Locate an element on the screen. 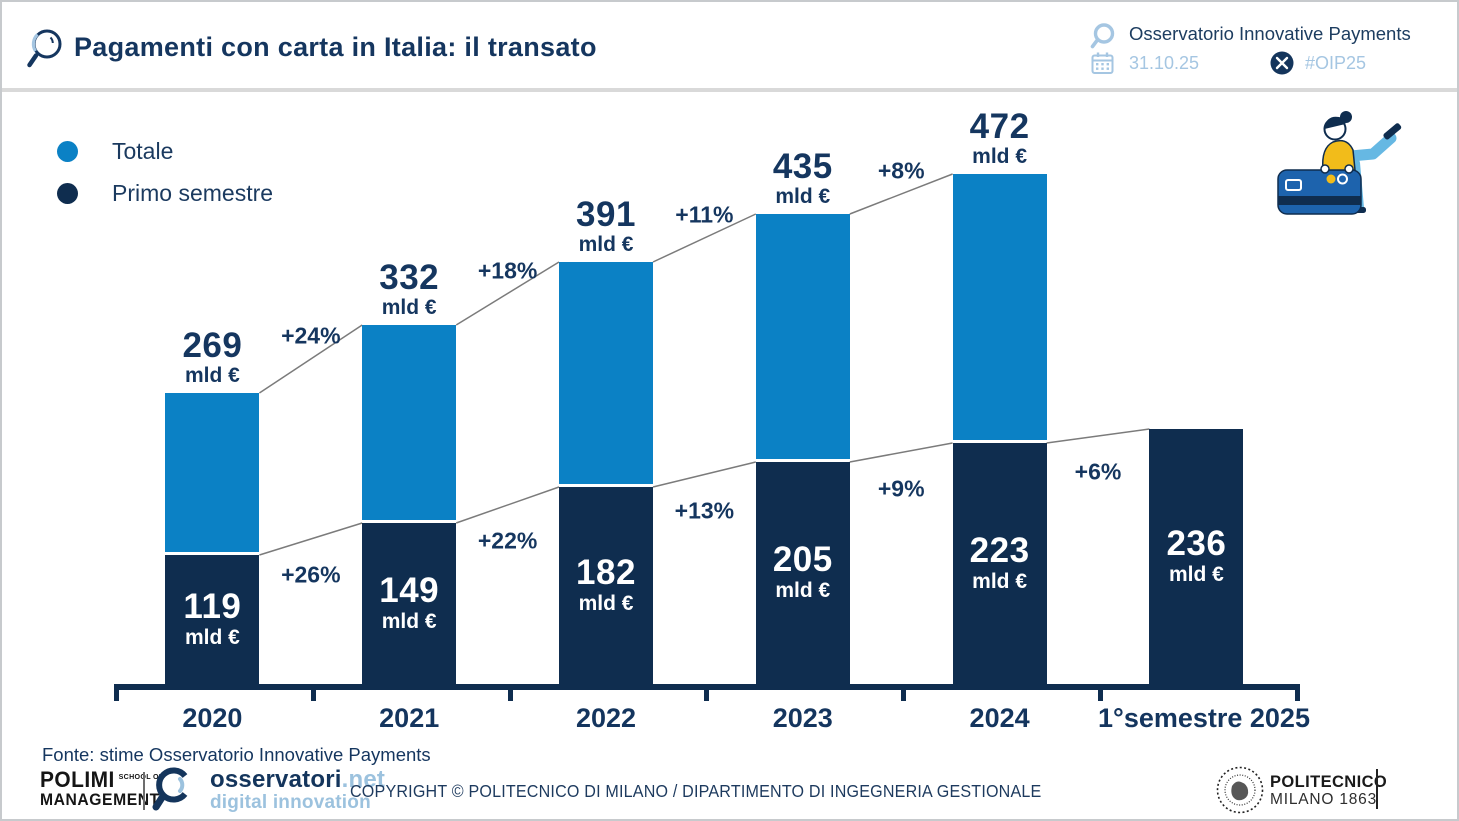 The height and width of the screenshot is (821, 1459). value-primo-semestre-1°semestre 2025: 236 mld € is located at coordinates (1196, 554).